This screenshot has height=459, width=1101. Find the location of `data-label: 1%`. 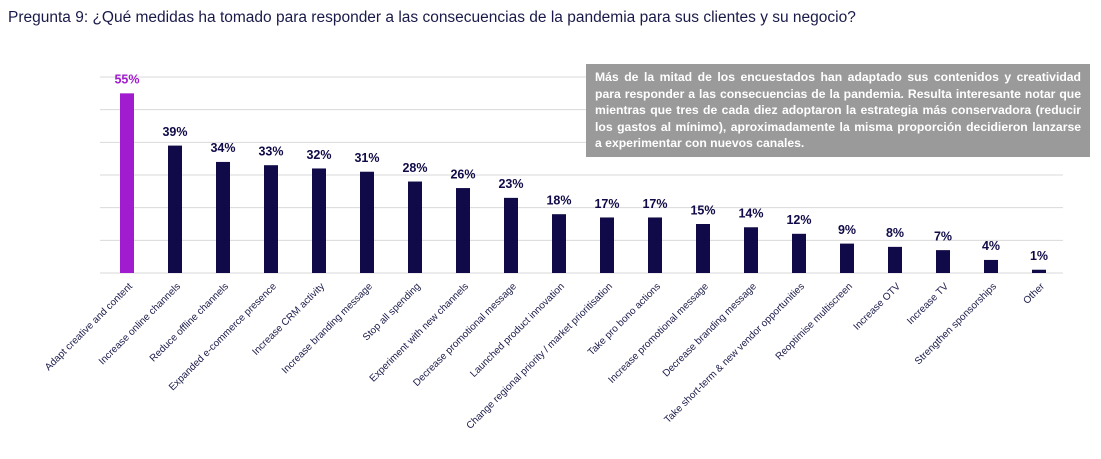

data-label: 1% is located at coordinates (1039, 256).